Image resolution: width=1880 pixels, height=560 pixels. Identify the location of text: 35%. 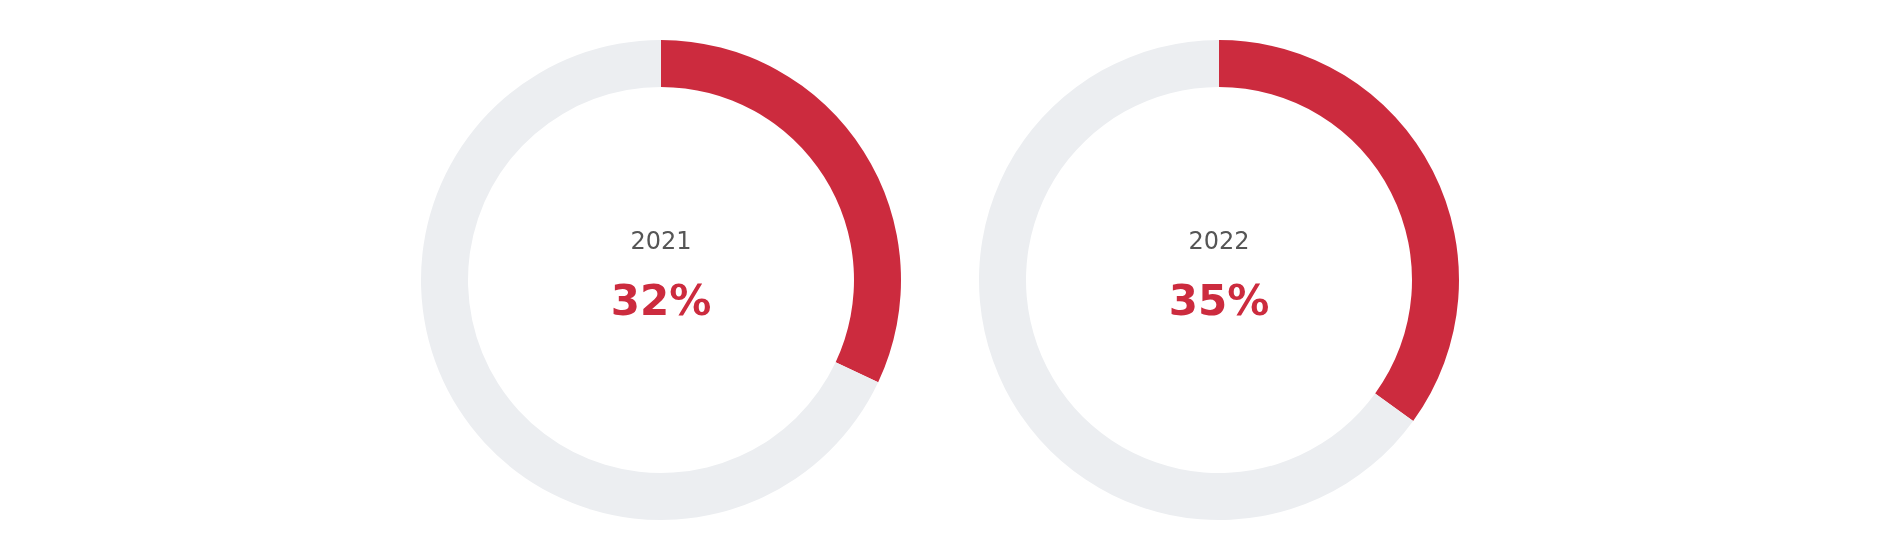
(1219, 300).